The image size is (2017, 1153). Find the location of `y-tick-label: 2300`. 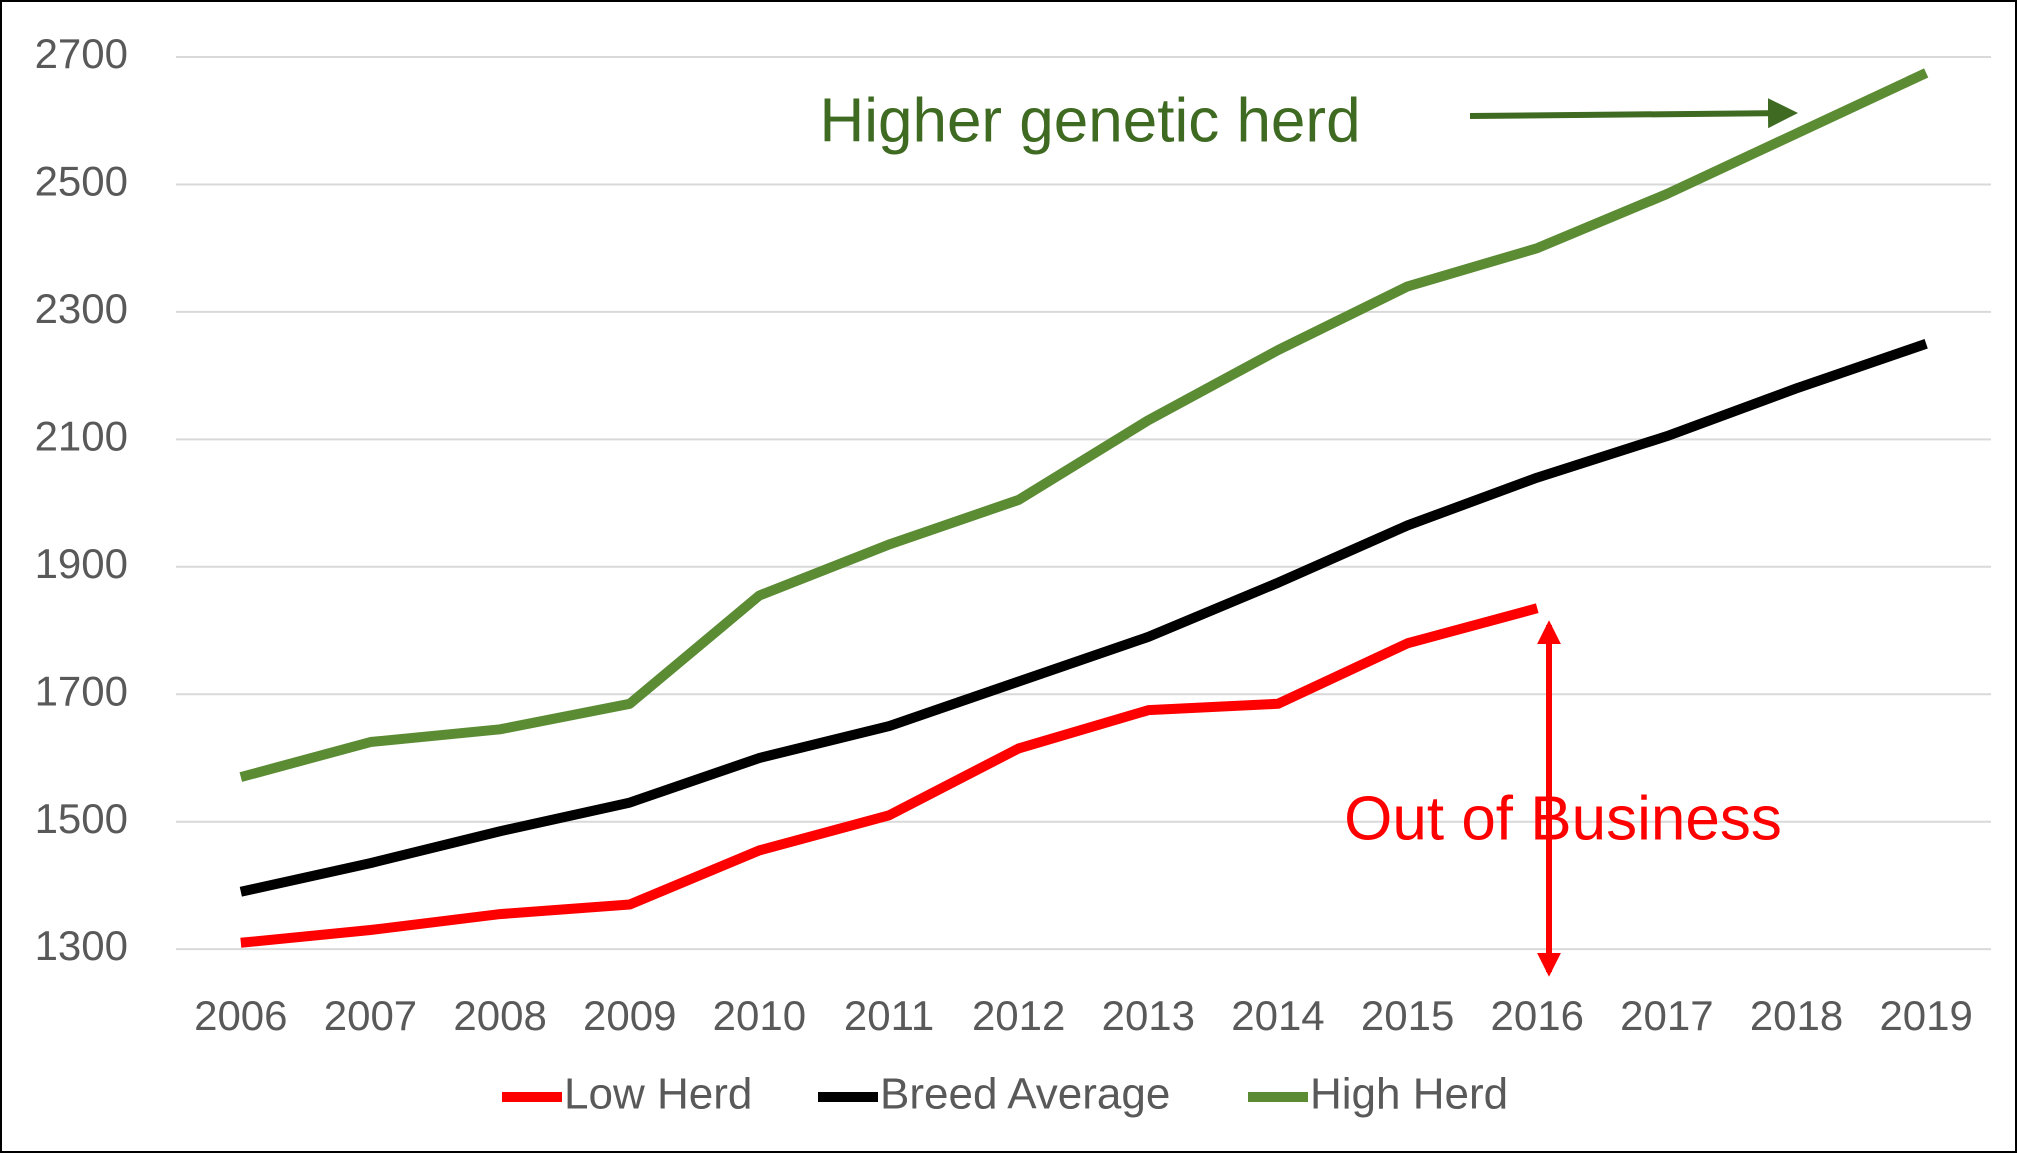

y-tick-label: 2300 is located at coordinates (81, 308).